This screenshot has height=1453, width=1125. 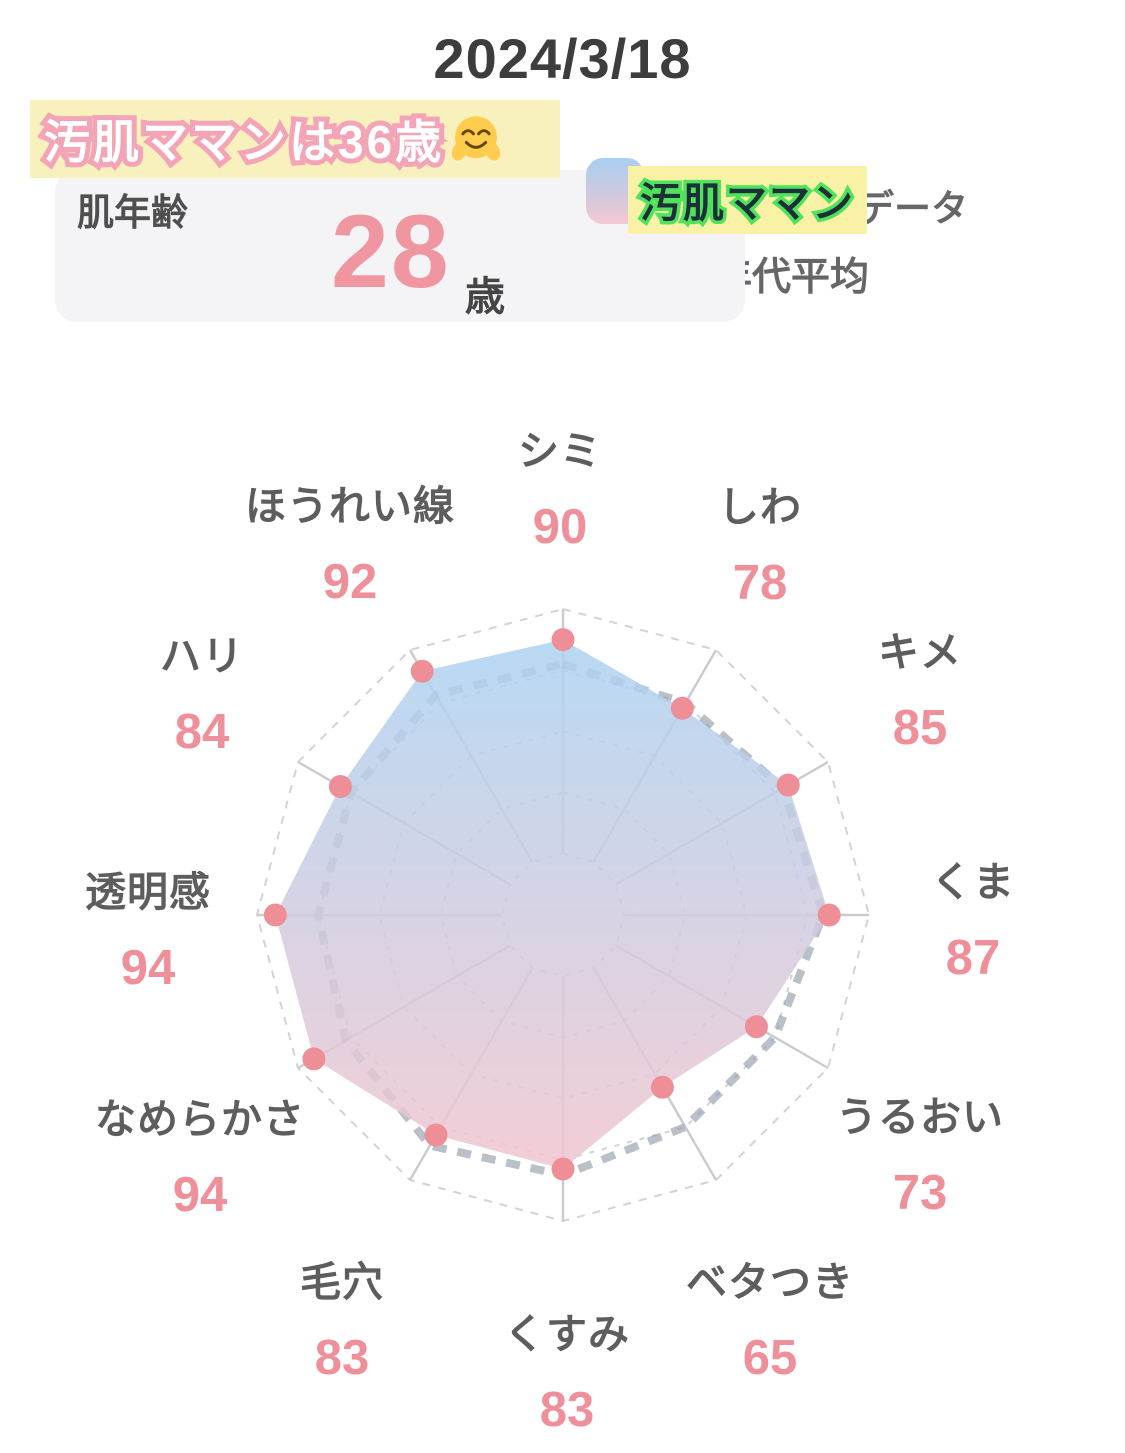 What do you see at coordinates (132, 212) in the screenshot?
I see `skin-age-label: 肌年齢` at bounding box center [132, 212].